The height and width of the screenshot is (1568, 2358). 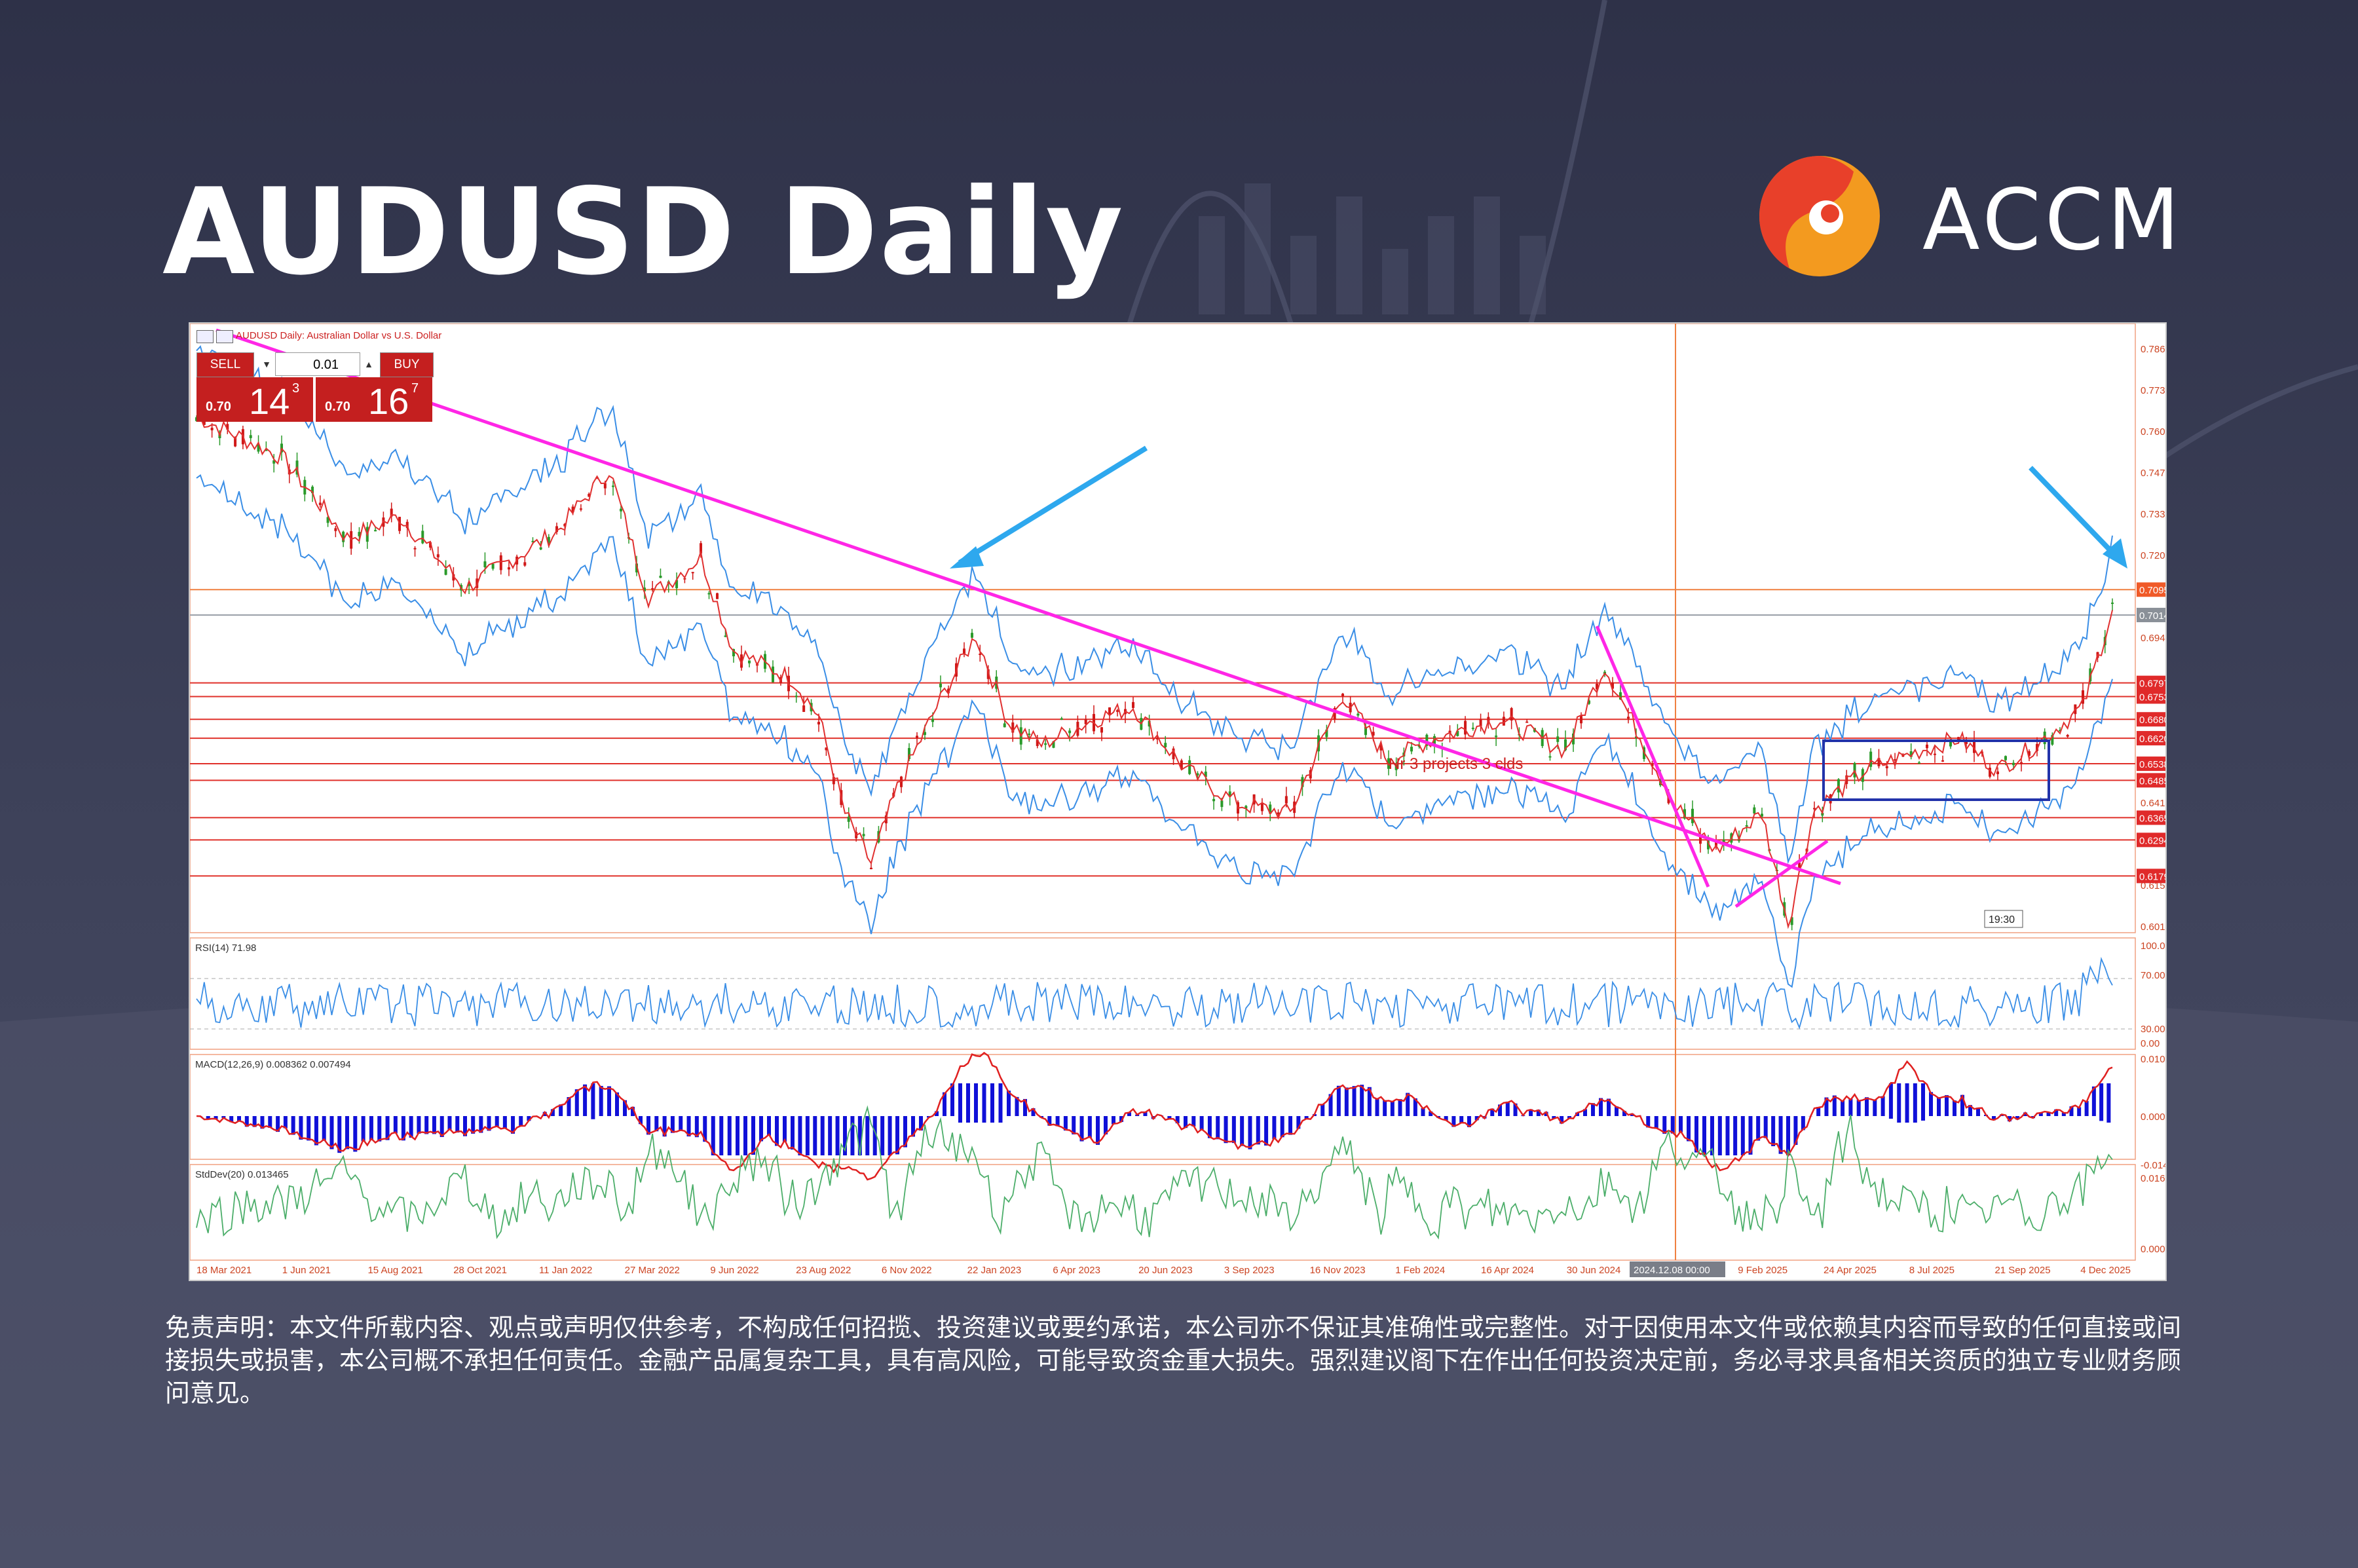 I want to click on sell-price: 0.70 14 3, so click(x=255, y=399).